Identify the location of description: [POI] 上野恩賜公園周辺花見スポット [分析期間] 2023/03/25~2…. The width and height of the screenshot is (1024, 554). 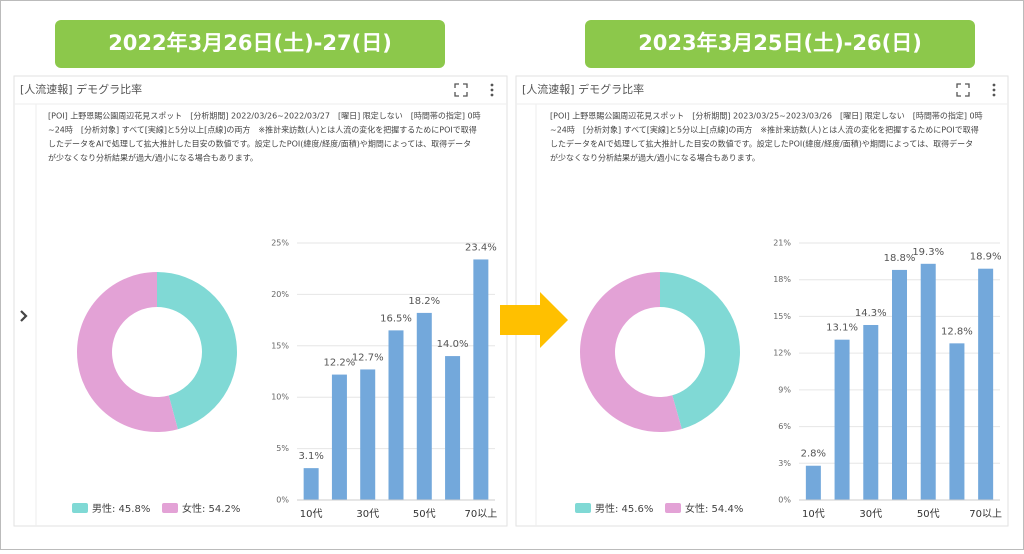
(766, 116).